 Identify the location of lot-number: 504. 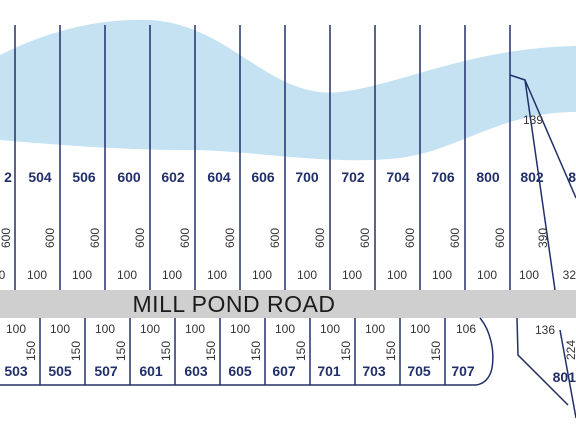
(40, 177).